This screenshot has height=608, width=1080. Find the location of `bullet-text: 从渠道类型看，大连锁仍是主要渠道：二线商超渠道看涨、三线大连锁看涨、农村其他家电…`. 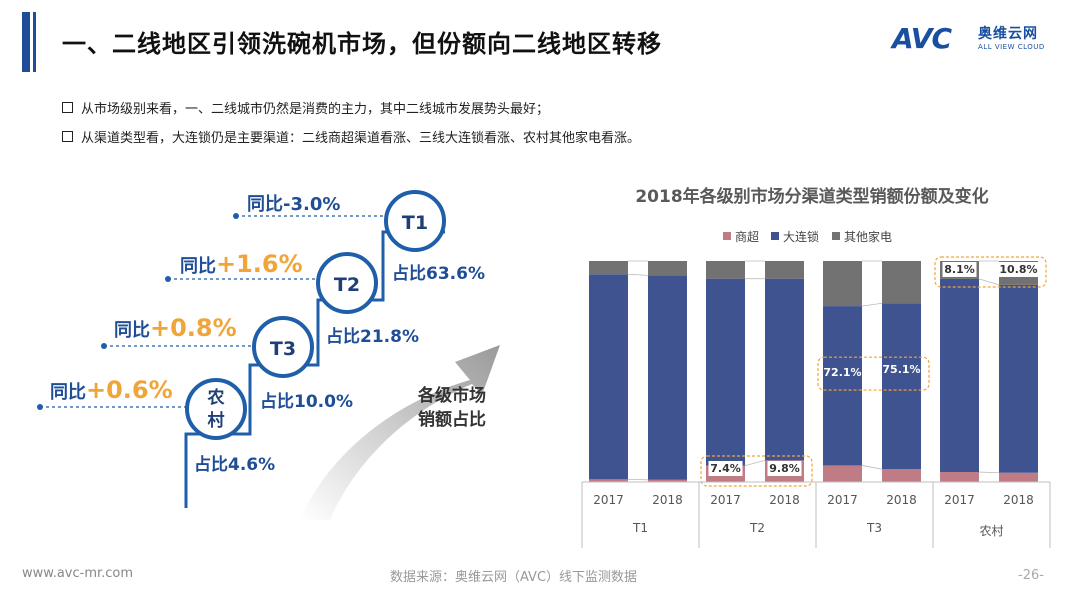

bullet-text: 从渠道类型看，大连锁仍是主要渠道：二线商超渠道看涨、三线大连锁看涨、农村其他家电… is located at coordinates (361, 138).